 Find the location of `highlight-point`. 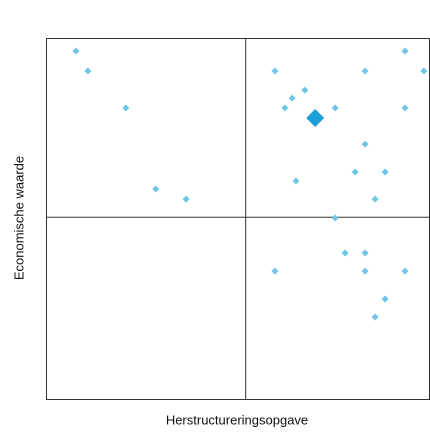

highlight-point is located at coordinates (315, 118).